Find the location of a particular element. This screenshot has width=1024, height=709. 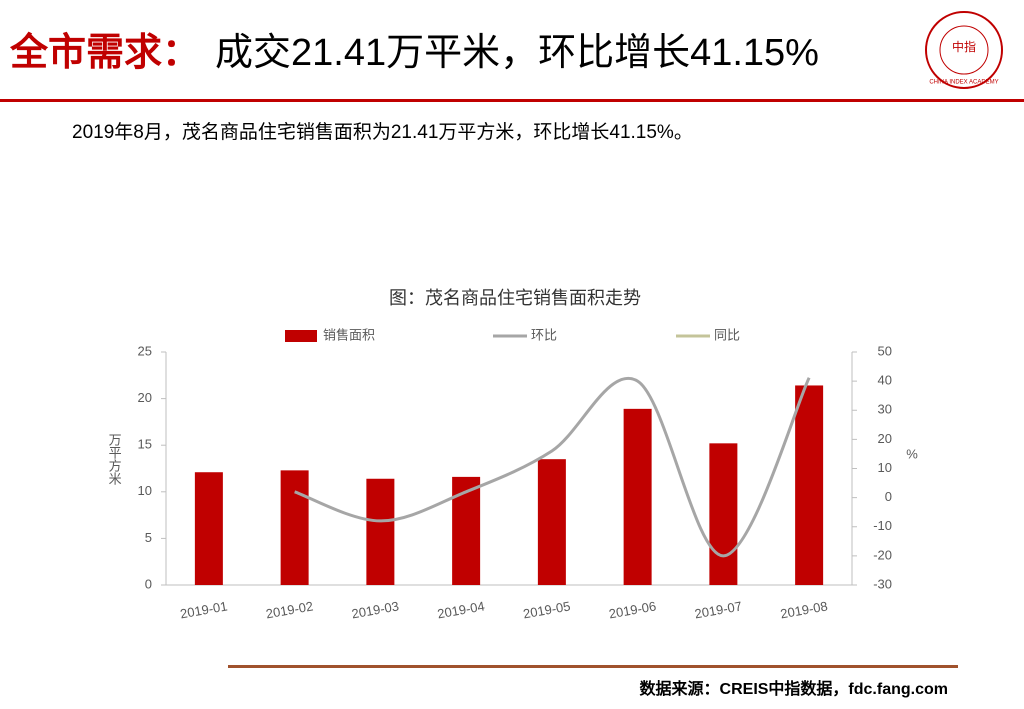

summary: 2019年8月，茂名商品住宅销售面积为21.41万平方米，环比增长41.15%。 is located at coordinates (382, 132).